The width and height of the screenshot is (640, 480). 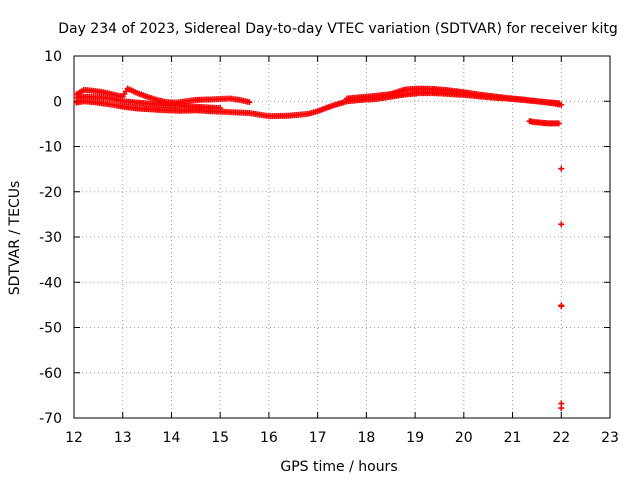 I want to click on y-tick-label: -60, so click(x=50, y=374).